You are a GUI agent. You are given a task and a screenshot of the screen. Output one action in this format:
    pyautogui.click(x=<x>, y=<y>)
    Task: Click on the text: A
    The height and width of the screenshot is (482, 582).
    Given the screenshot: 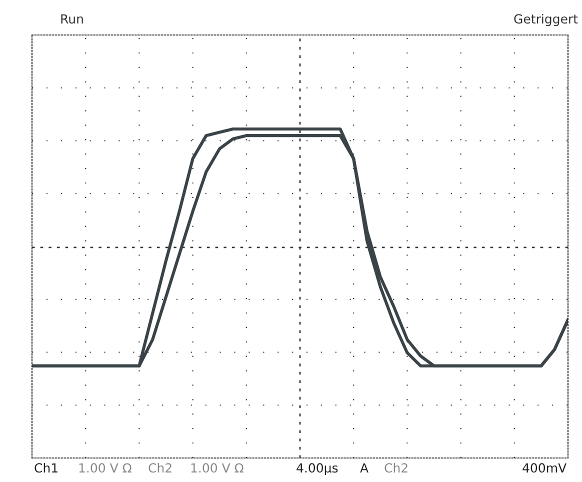 What is the action you would take?
    pyautogui.click(x=364, y=467)
    